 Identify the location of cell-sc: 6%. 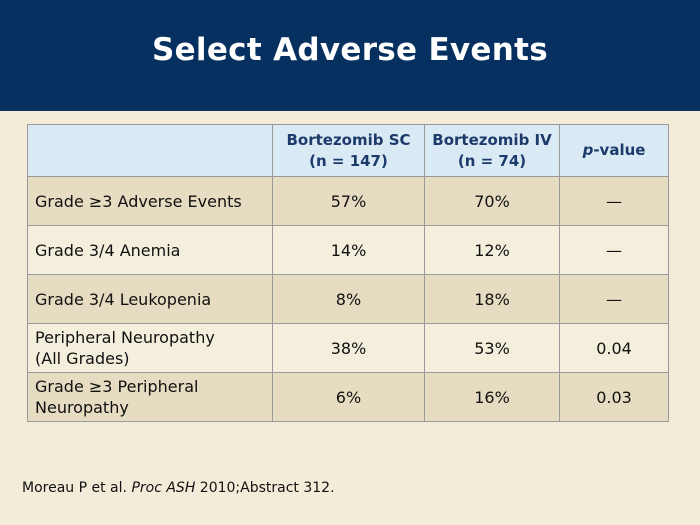
(348, 397).